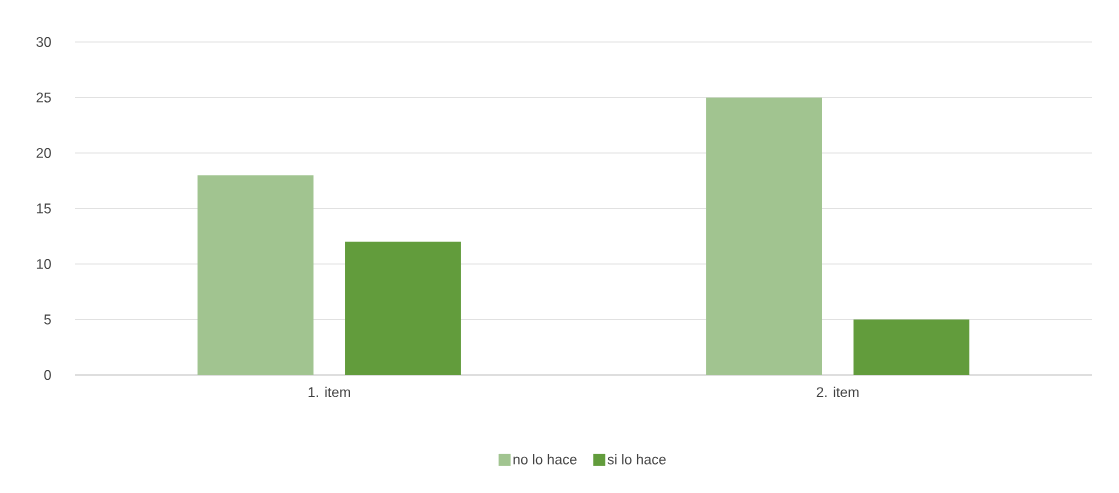  Describe the element at coordinates (636, 459) in the screenshot. I see `legend-label: si lo hace` at that location.